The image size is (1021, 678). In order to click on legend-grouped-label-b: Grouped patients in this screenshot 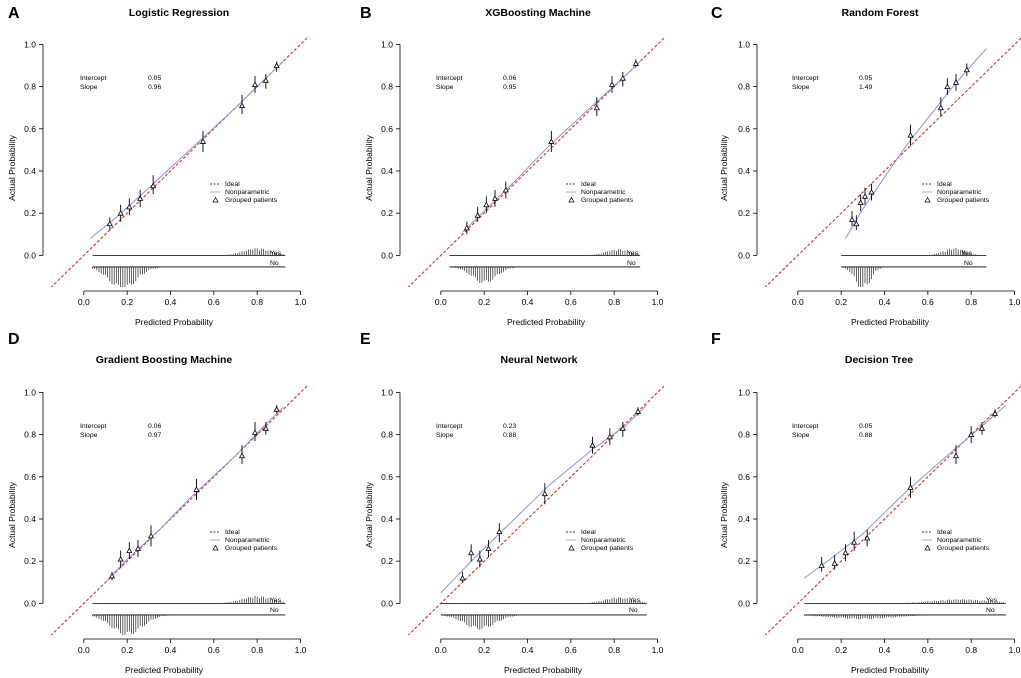, I will do `click(607, 200)`.